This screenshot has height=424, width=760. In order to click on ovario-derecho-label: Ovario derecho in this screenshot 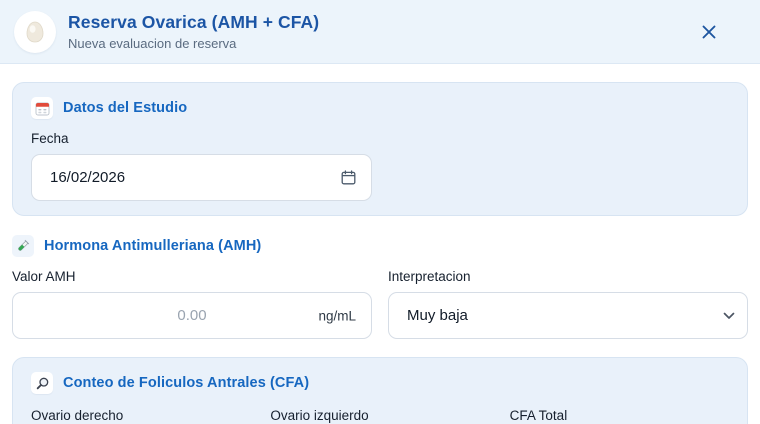, I will do `click(77, 415)`.